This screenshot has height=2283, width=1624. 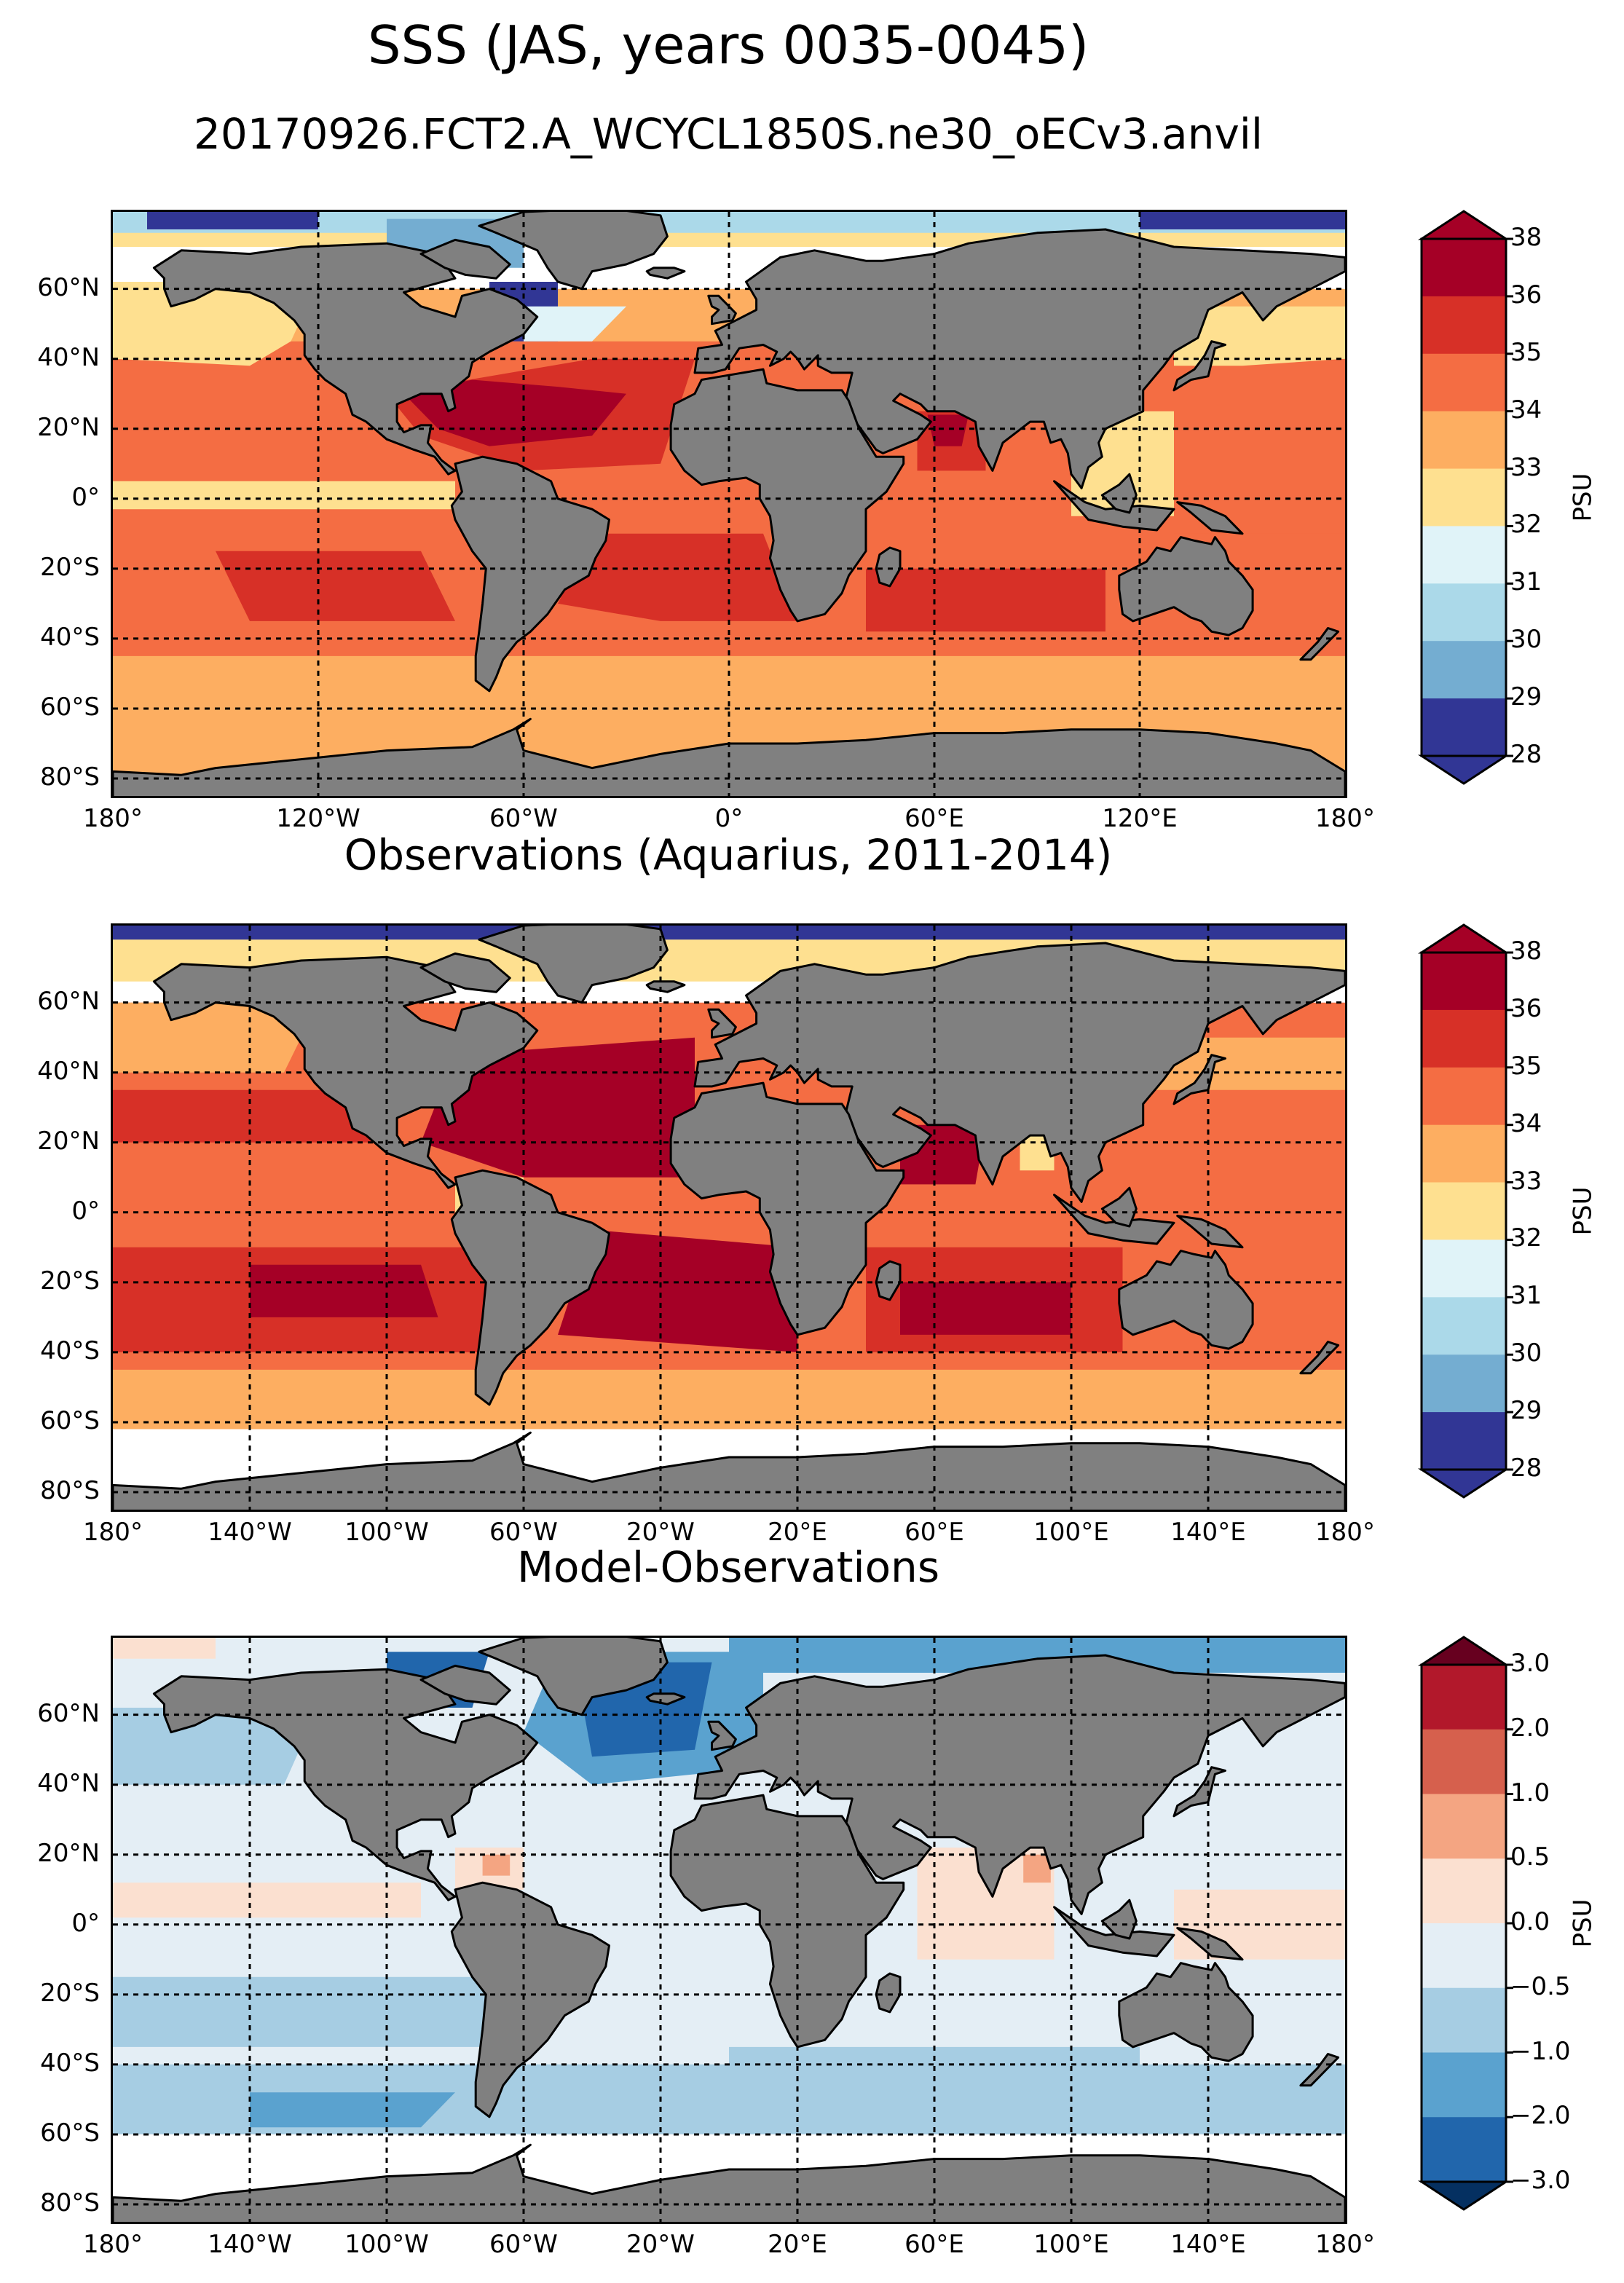 I want to click on land-greenland, so click(x=573, y=965).